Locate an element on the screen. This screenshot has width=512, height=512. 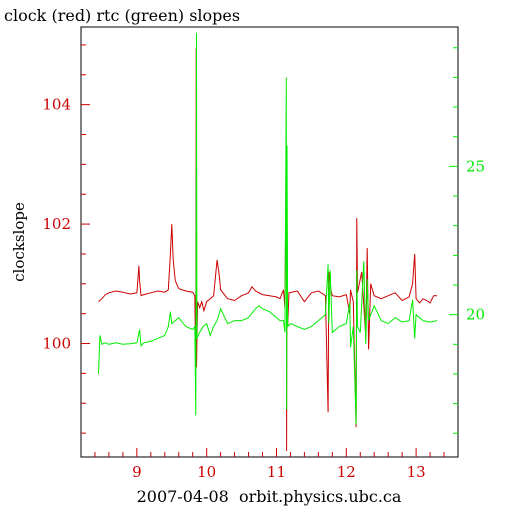
x-axis-label: 2007-04-08 orbit.physics.ubc.ca is located at coordinates (269, 496).